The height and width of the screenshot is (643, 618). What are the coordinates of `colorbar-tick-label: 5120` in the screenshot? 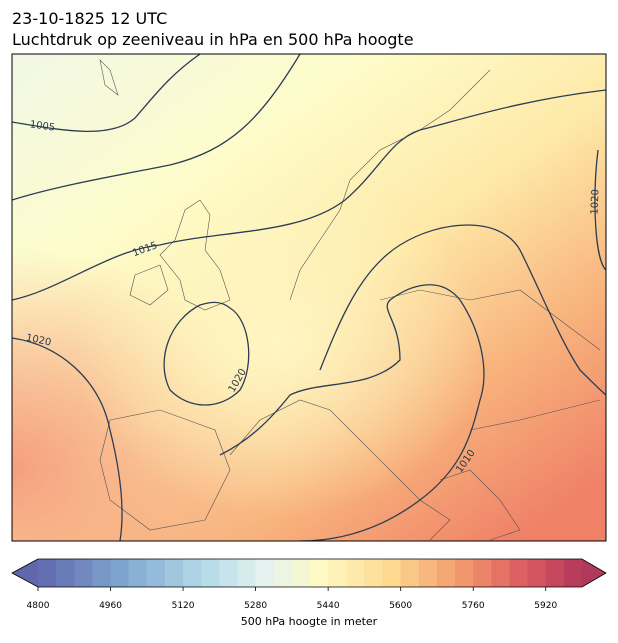 It's located at (183, 606).